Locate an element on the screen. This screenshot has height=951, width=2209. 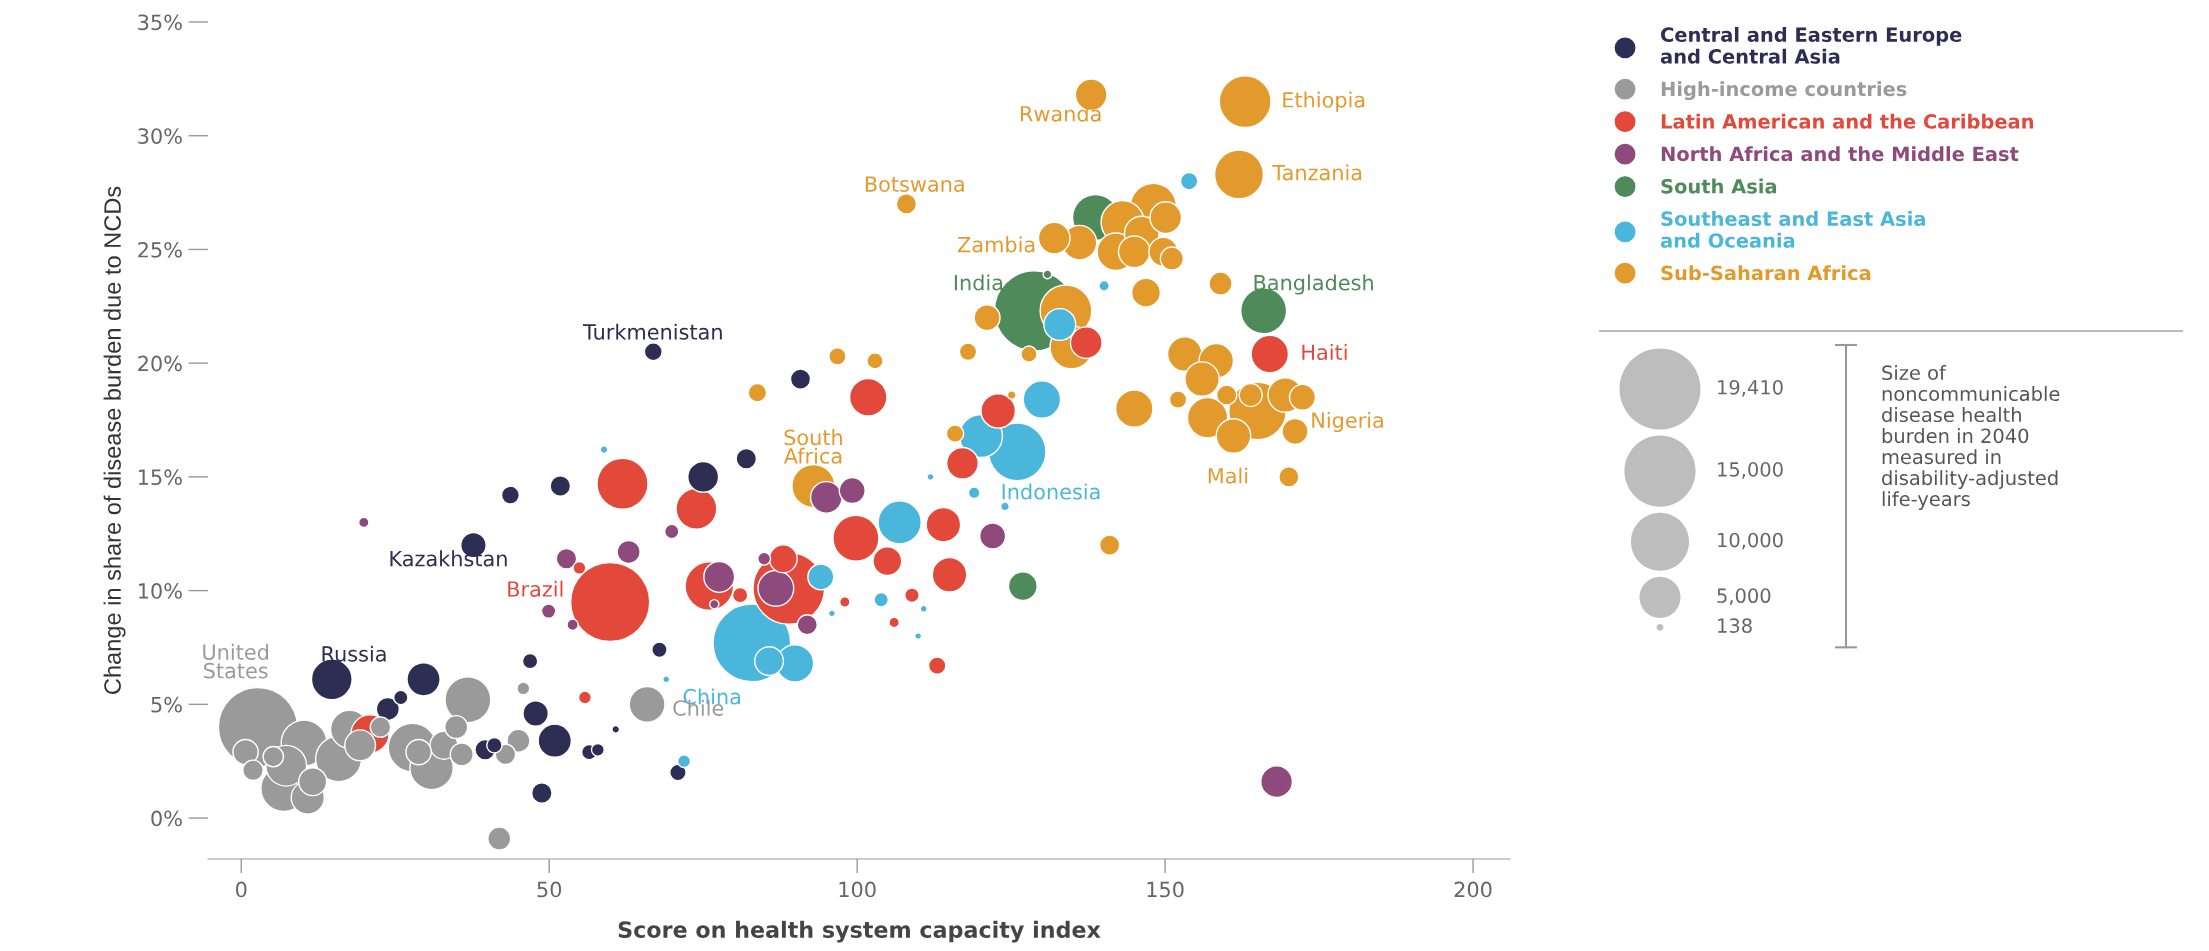
y-tick-label: 0% is located at coordinates (166, 818).